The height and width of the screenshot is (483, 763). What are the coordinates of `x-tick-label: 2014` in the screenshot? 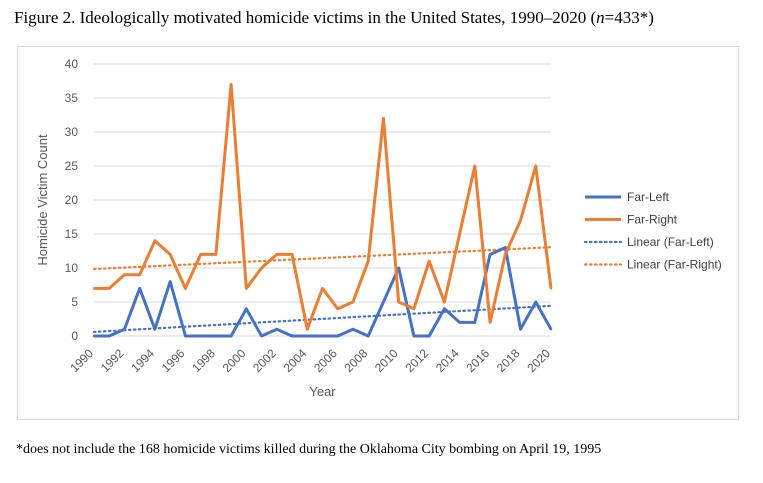 It's located at (447, 360).